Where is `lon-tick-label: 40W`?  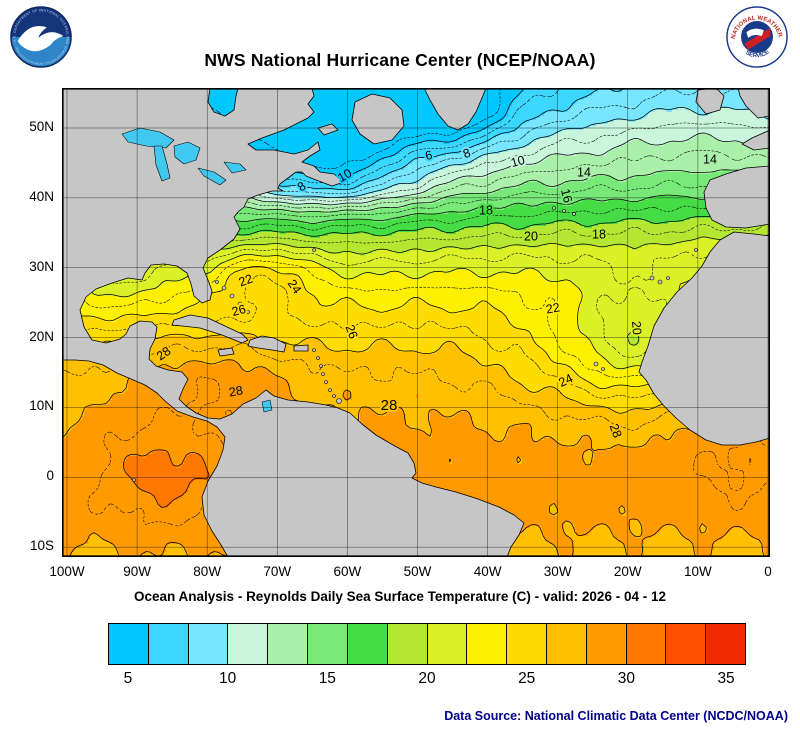
lon-tick-label: 40W is located at coordinates (487, 571).